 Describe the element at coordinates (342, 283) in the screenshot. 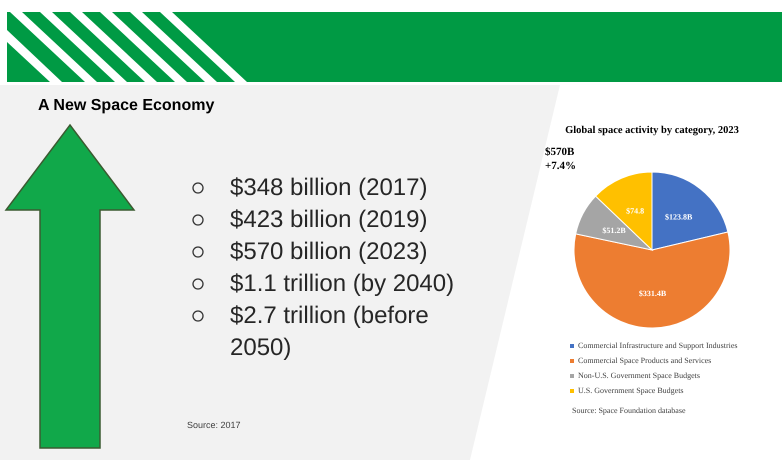

I see `text: $1.1 trillion (by 2040)` at that location.